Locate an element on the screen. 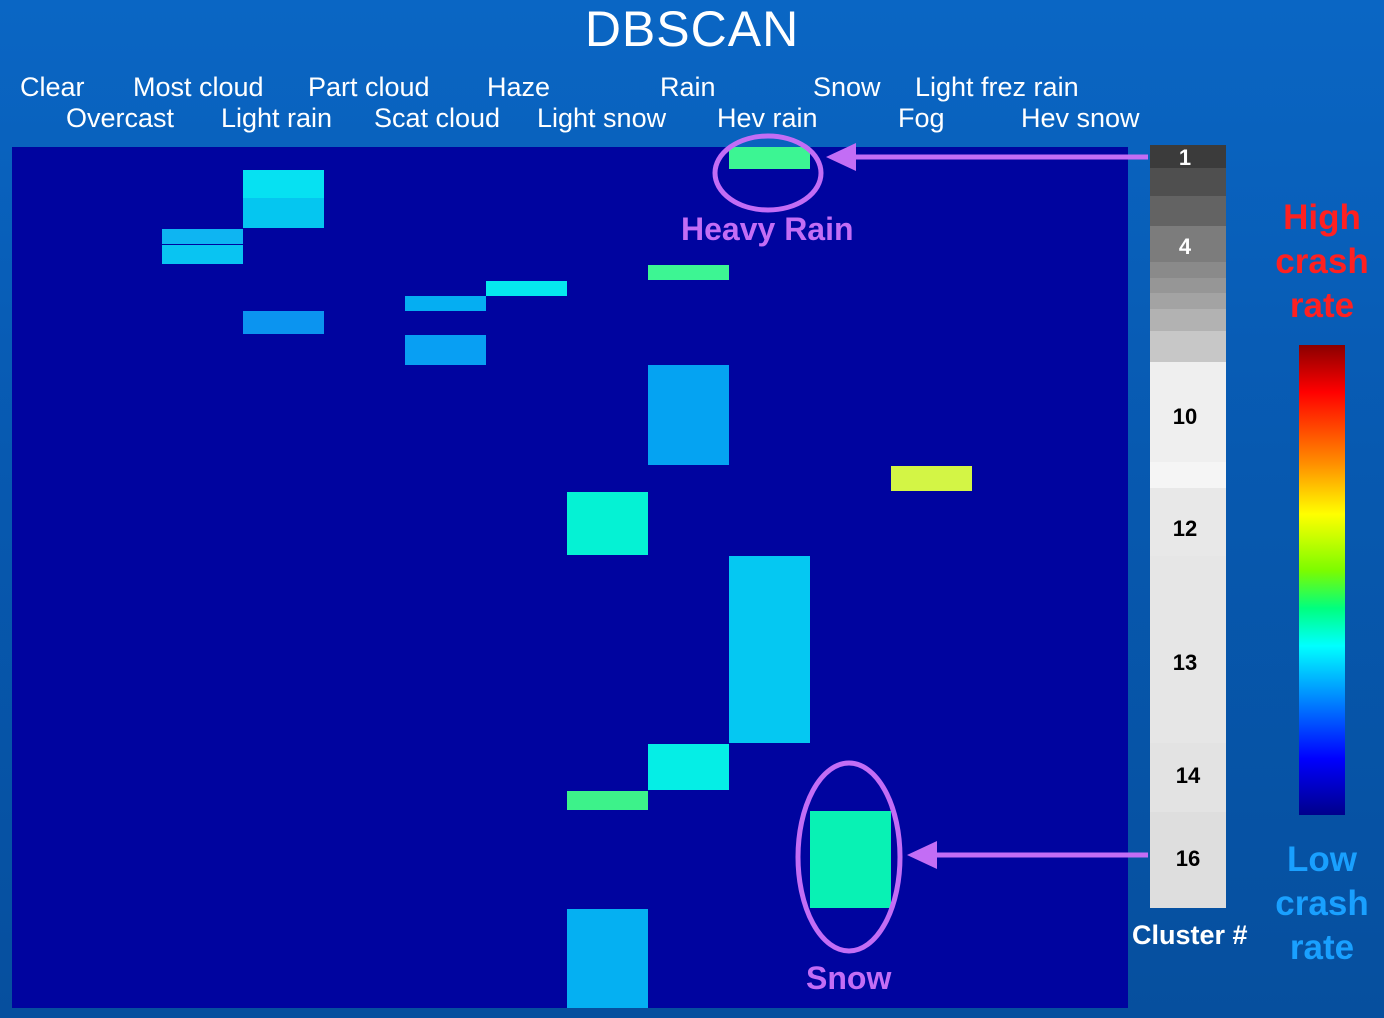 Image resolution: width=1384 pixels, height=1018 pixels. chart-title: DBSCAN is located at coordinates (692, 29).